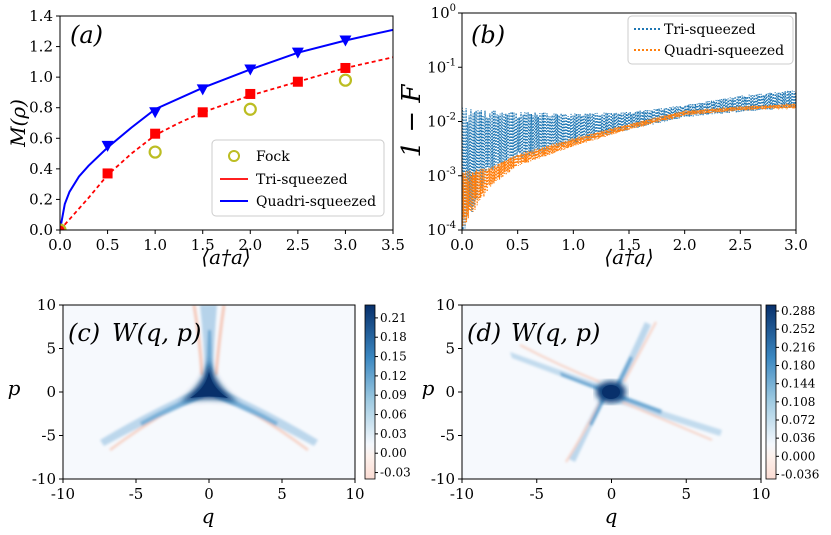 Image resolution: width=831 pixels, height=535 pixels. What do you see at coordinates (611, 516) in the screenshot?
I see `panel-d-xlabel: q` at bounding box center [611, 516].